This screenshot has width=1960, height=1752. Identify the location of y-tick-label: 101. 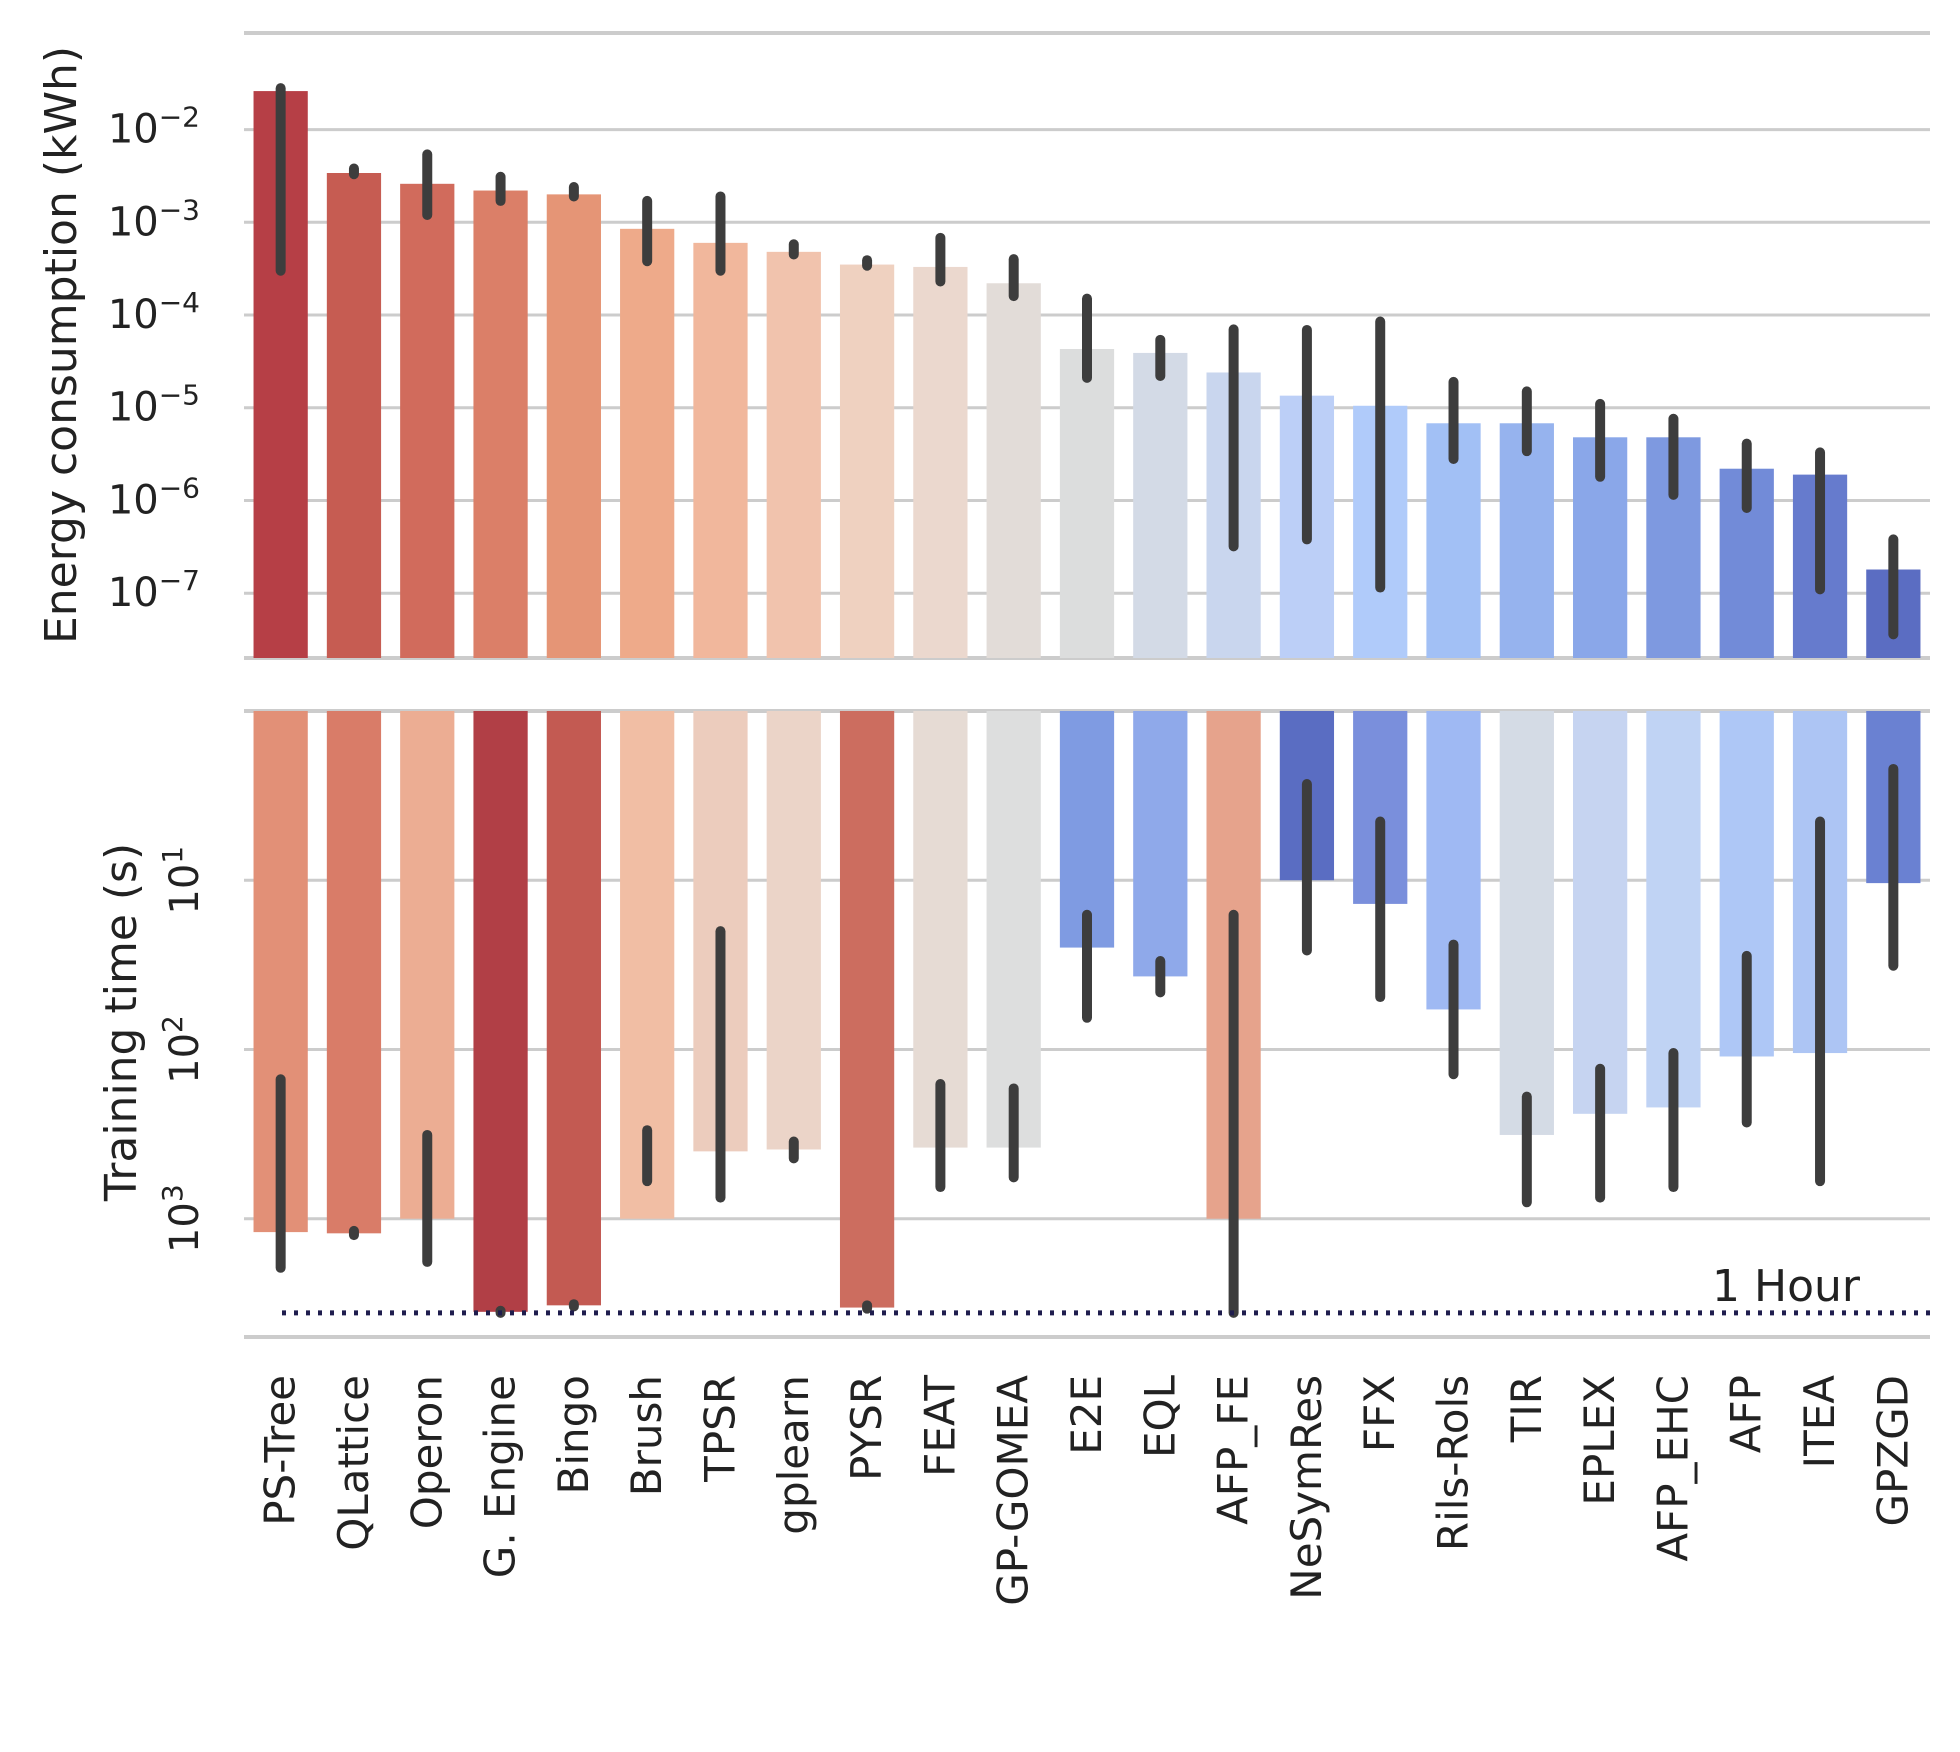
(182, 880).